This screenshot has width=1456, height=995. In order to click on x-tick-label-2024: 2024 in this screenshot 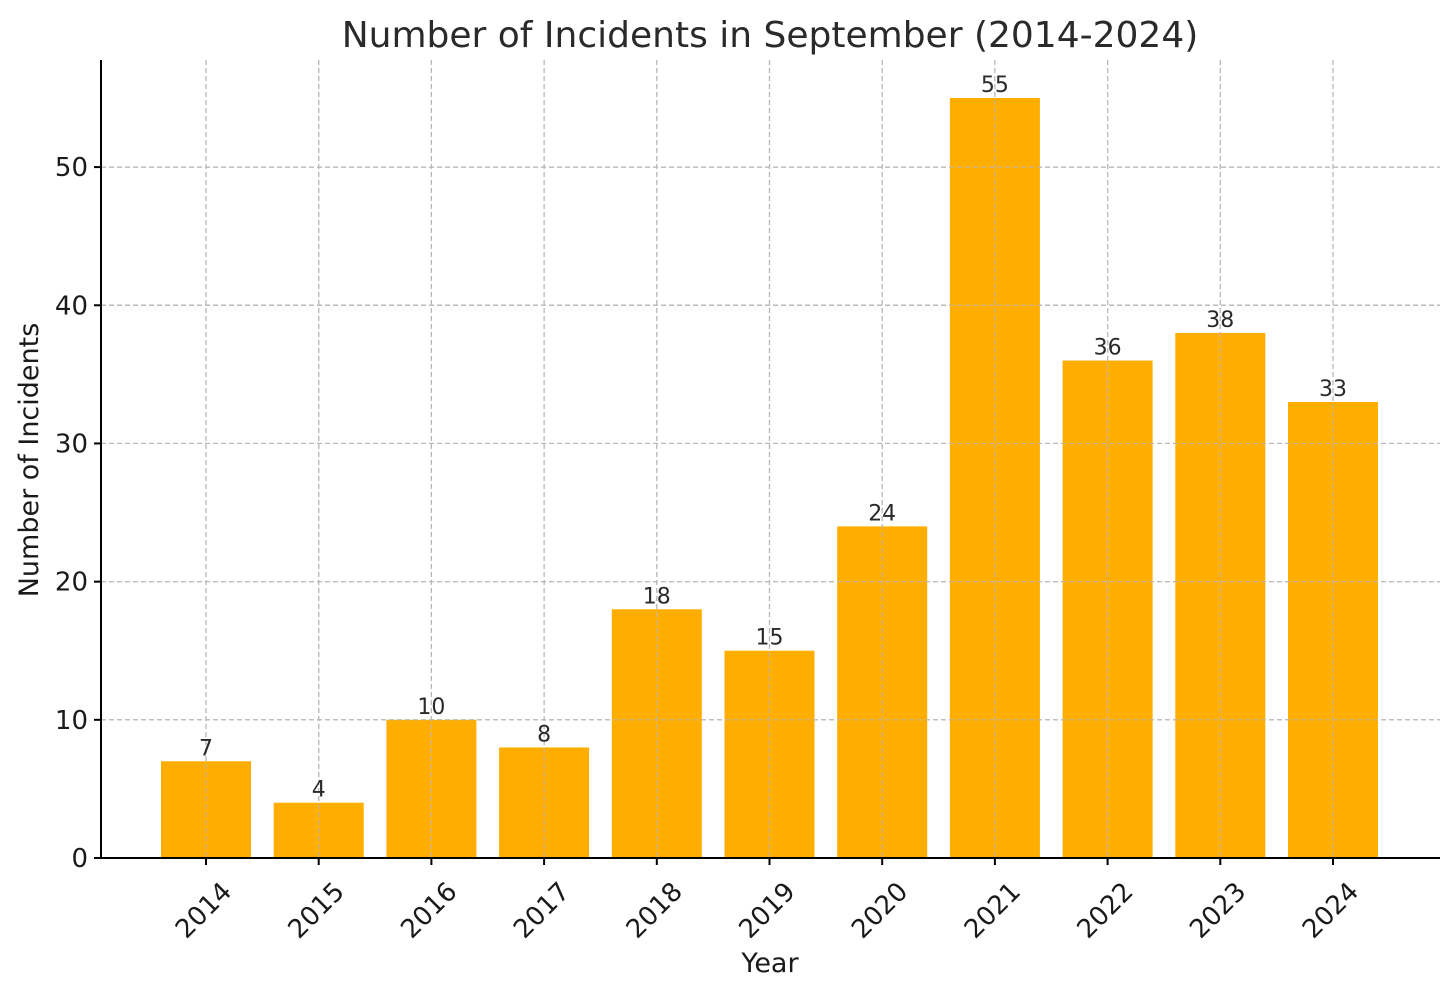, I will do `click(1331, 911)`.